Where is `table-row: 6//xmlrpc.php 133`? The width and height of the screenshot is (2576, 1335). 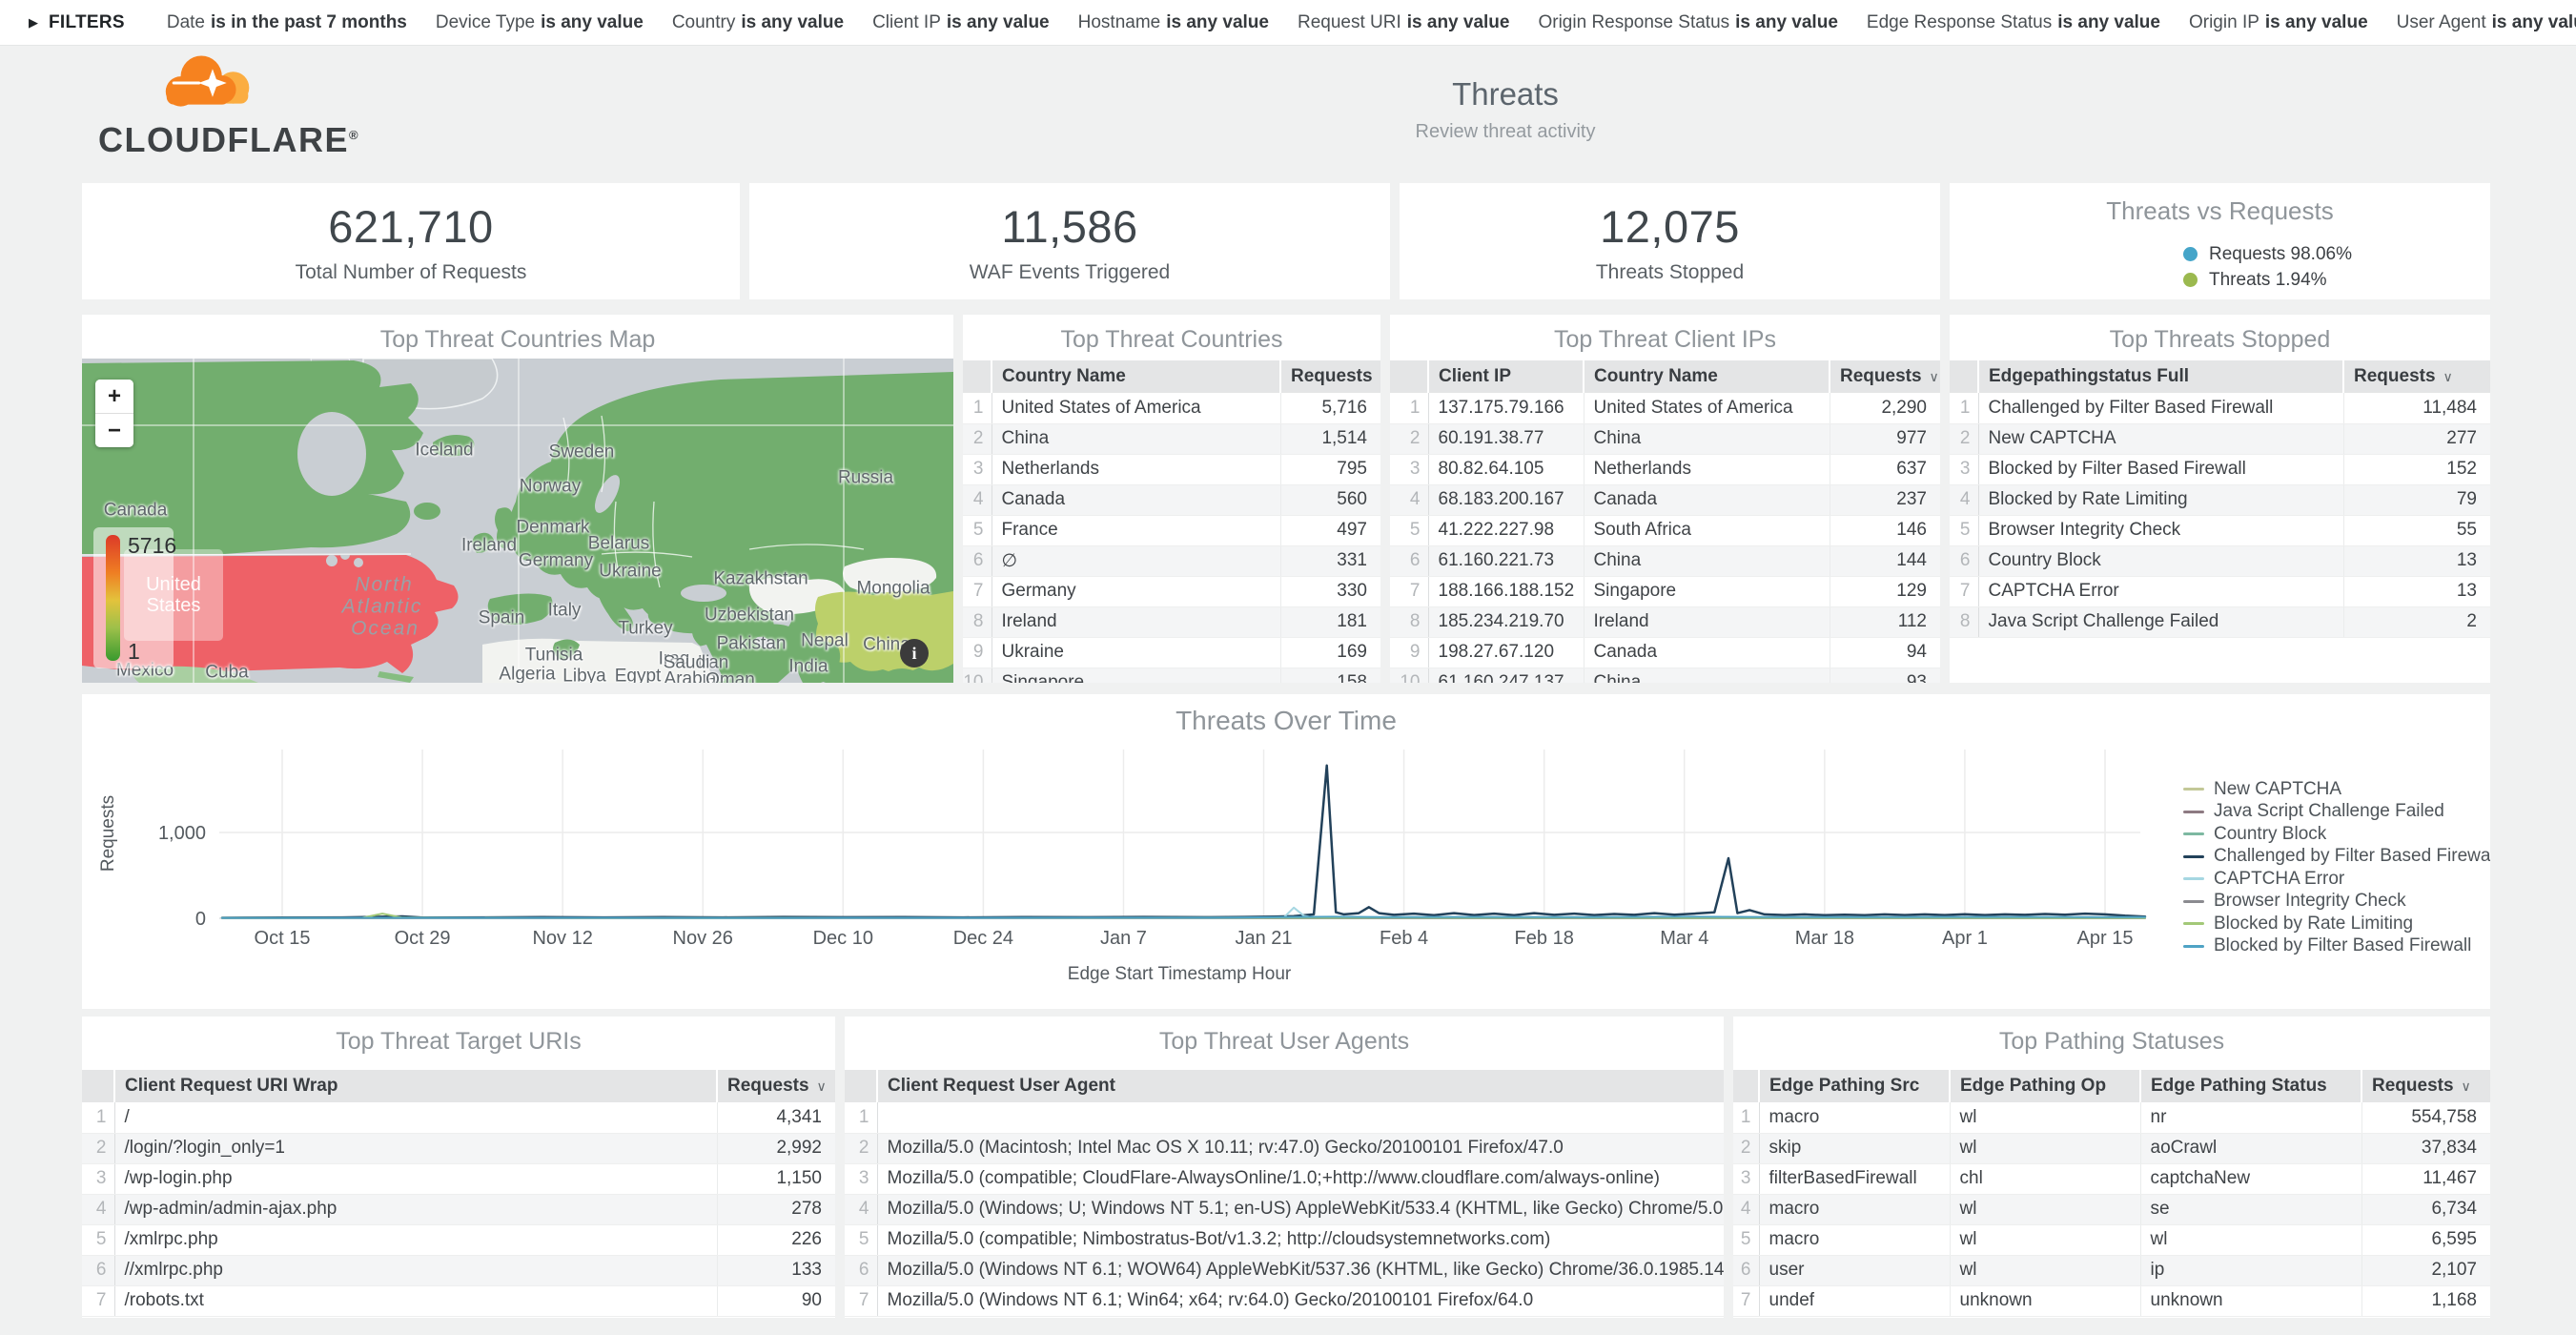 table-row: 6//xmlrpc.php 133 is located at coordinates (459, 1270).